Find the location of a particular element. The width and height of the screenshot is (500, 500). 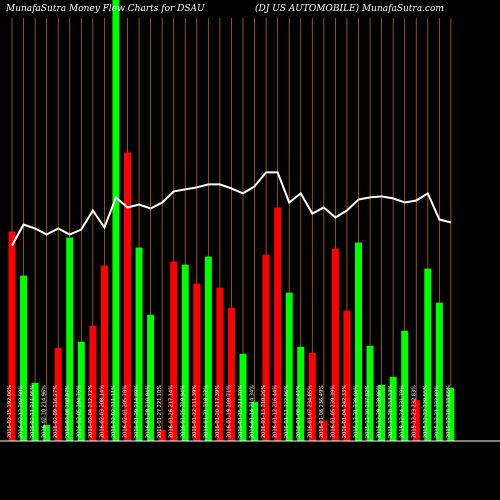

x-tick-label: 2016-01-11 222.96% is located at coordinates (287, 411).